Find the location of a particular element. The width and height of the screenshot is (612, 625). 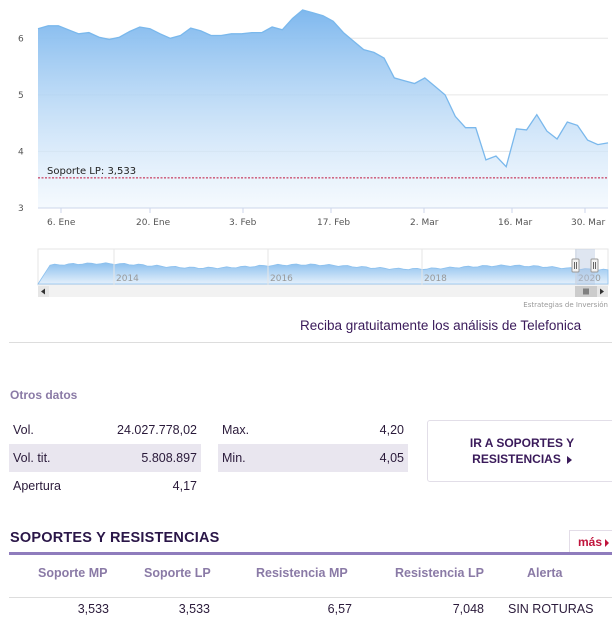

otros-datos-right: Max. 4,20 Min. 4,05 is located at coordinates (313, 444).